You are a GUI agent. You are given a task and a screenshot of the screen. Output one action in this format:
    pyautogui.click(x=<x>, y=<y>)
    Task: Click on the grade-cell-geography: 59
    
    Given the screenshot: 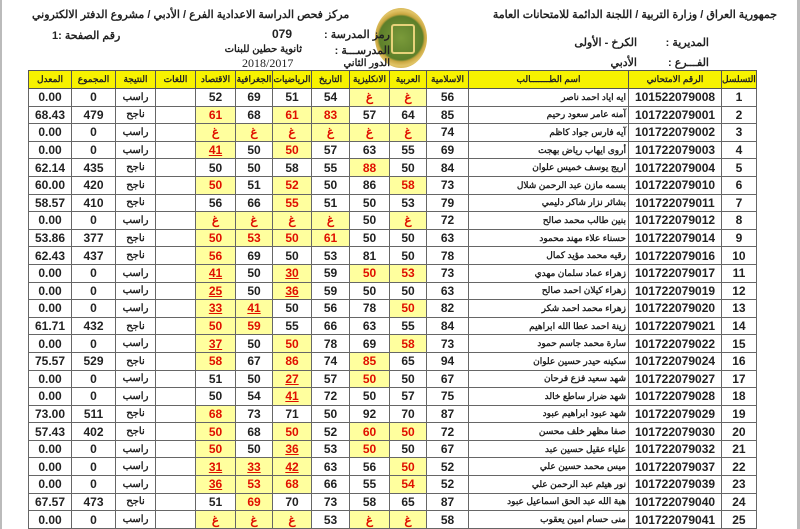 What is the action you would take?
    pyautogui.click(x=254, y=326)
    